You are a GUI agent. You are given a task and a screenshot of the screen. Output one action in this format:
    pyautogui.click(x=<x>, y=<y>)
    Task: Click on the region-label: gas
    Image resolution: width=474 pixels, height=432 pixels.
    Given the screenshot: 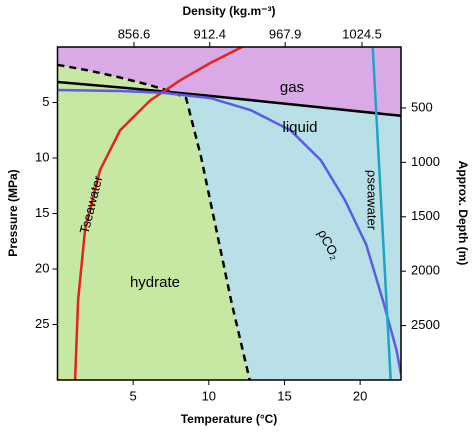 What is the action you would take?
    pyautogui.click(x=292, y=87)
    